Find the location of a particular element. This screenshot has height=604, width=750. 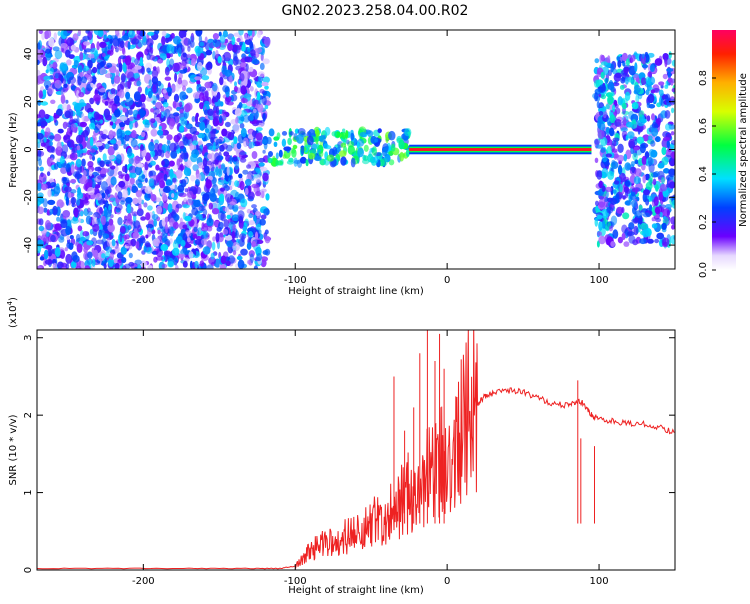

colorbar-label: Normalized spectral amplitude is located at coordinates (743, 150).